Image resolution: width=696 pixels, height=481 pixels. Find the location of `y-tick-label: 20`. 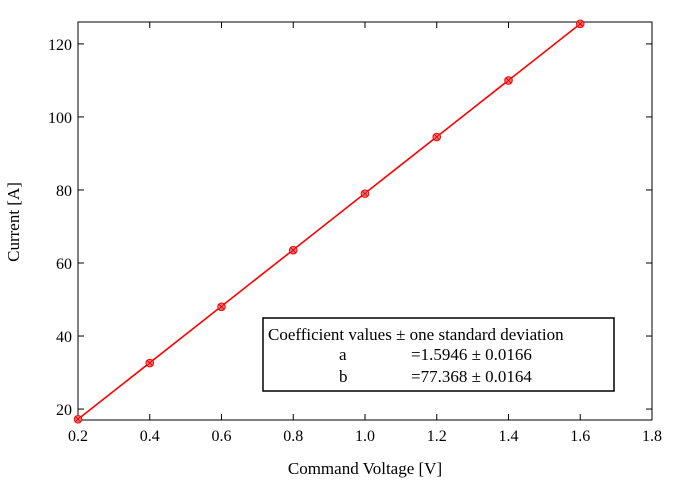

y-tick-label: 20 is located at coordinates (64, 410).